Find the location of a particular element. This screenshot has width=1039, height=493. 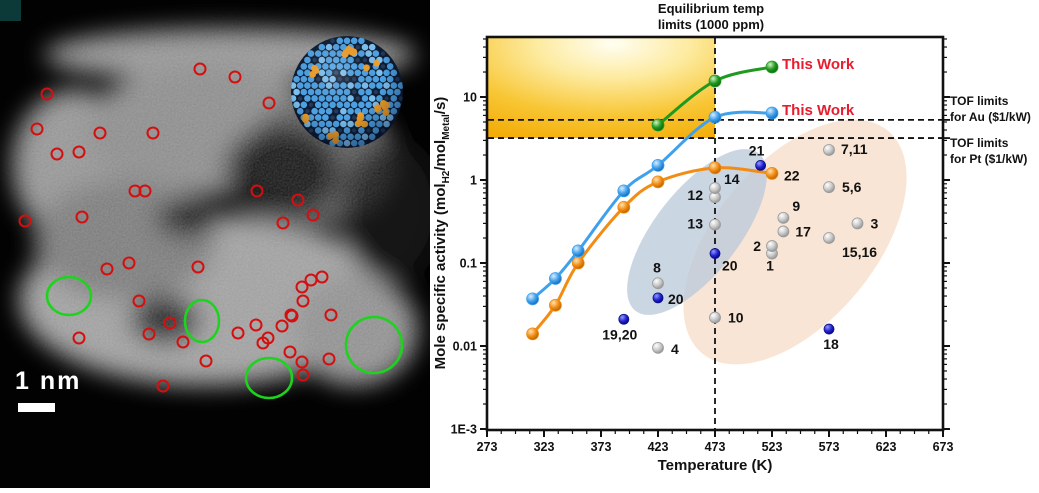

equilibrium-limit-line2: limits (1000 ppm) is located at coordinates (711, 24).